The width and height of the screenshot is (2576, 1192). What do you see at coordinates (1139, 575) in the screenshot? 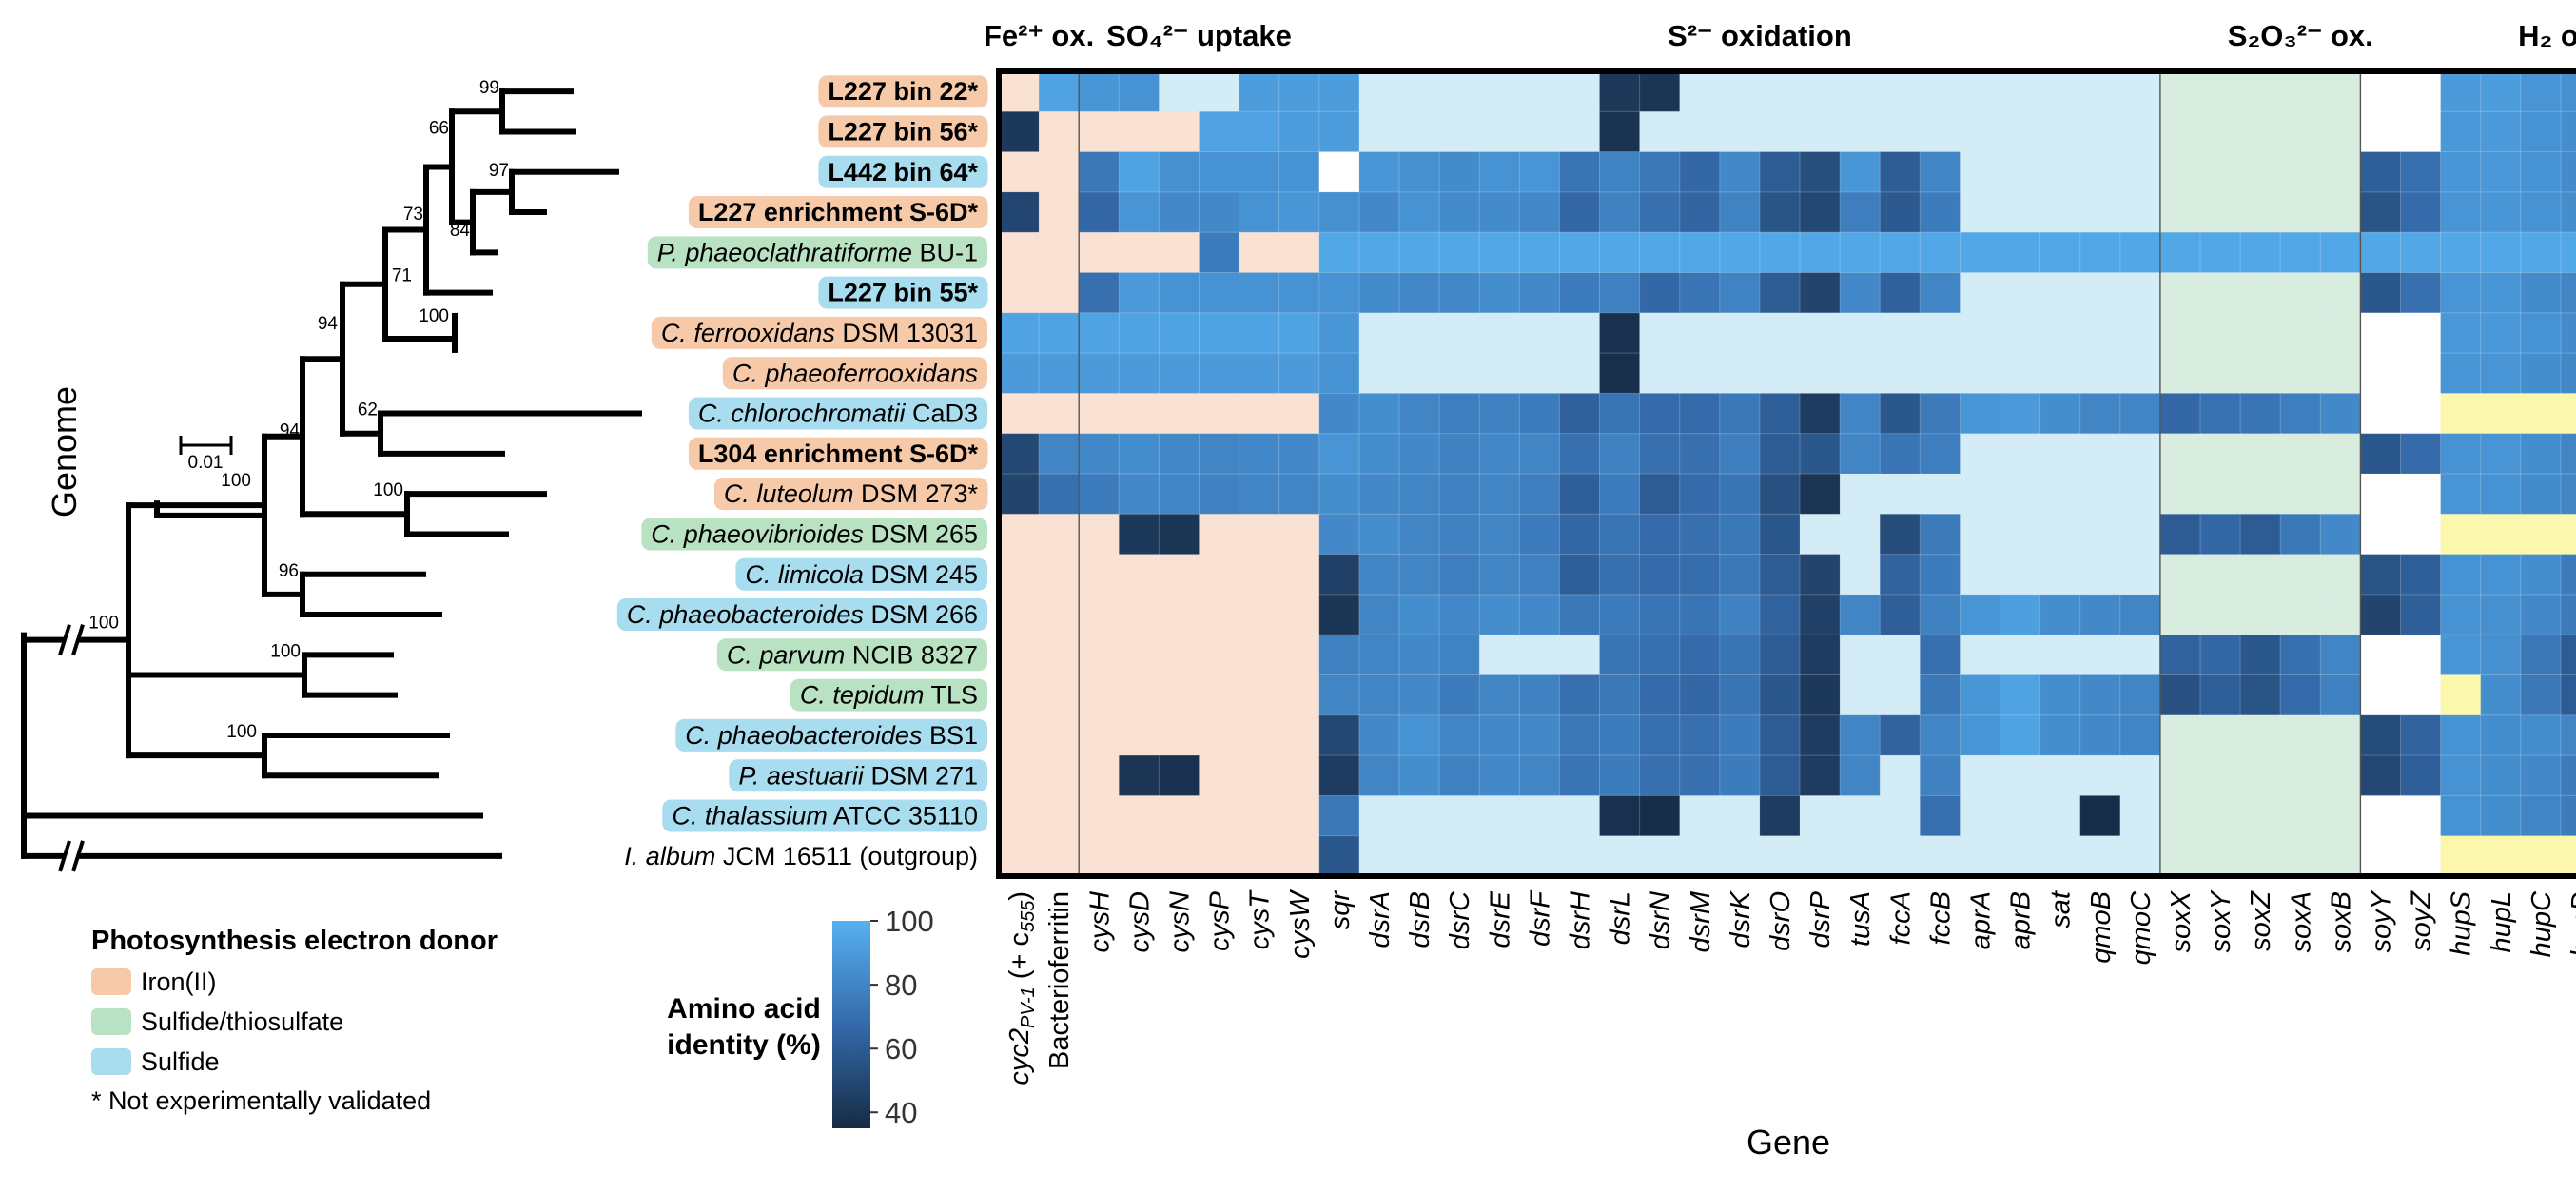
I see `cell-r12-c3` at bounding box center [1139, 575].